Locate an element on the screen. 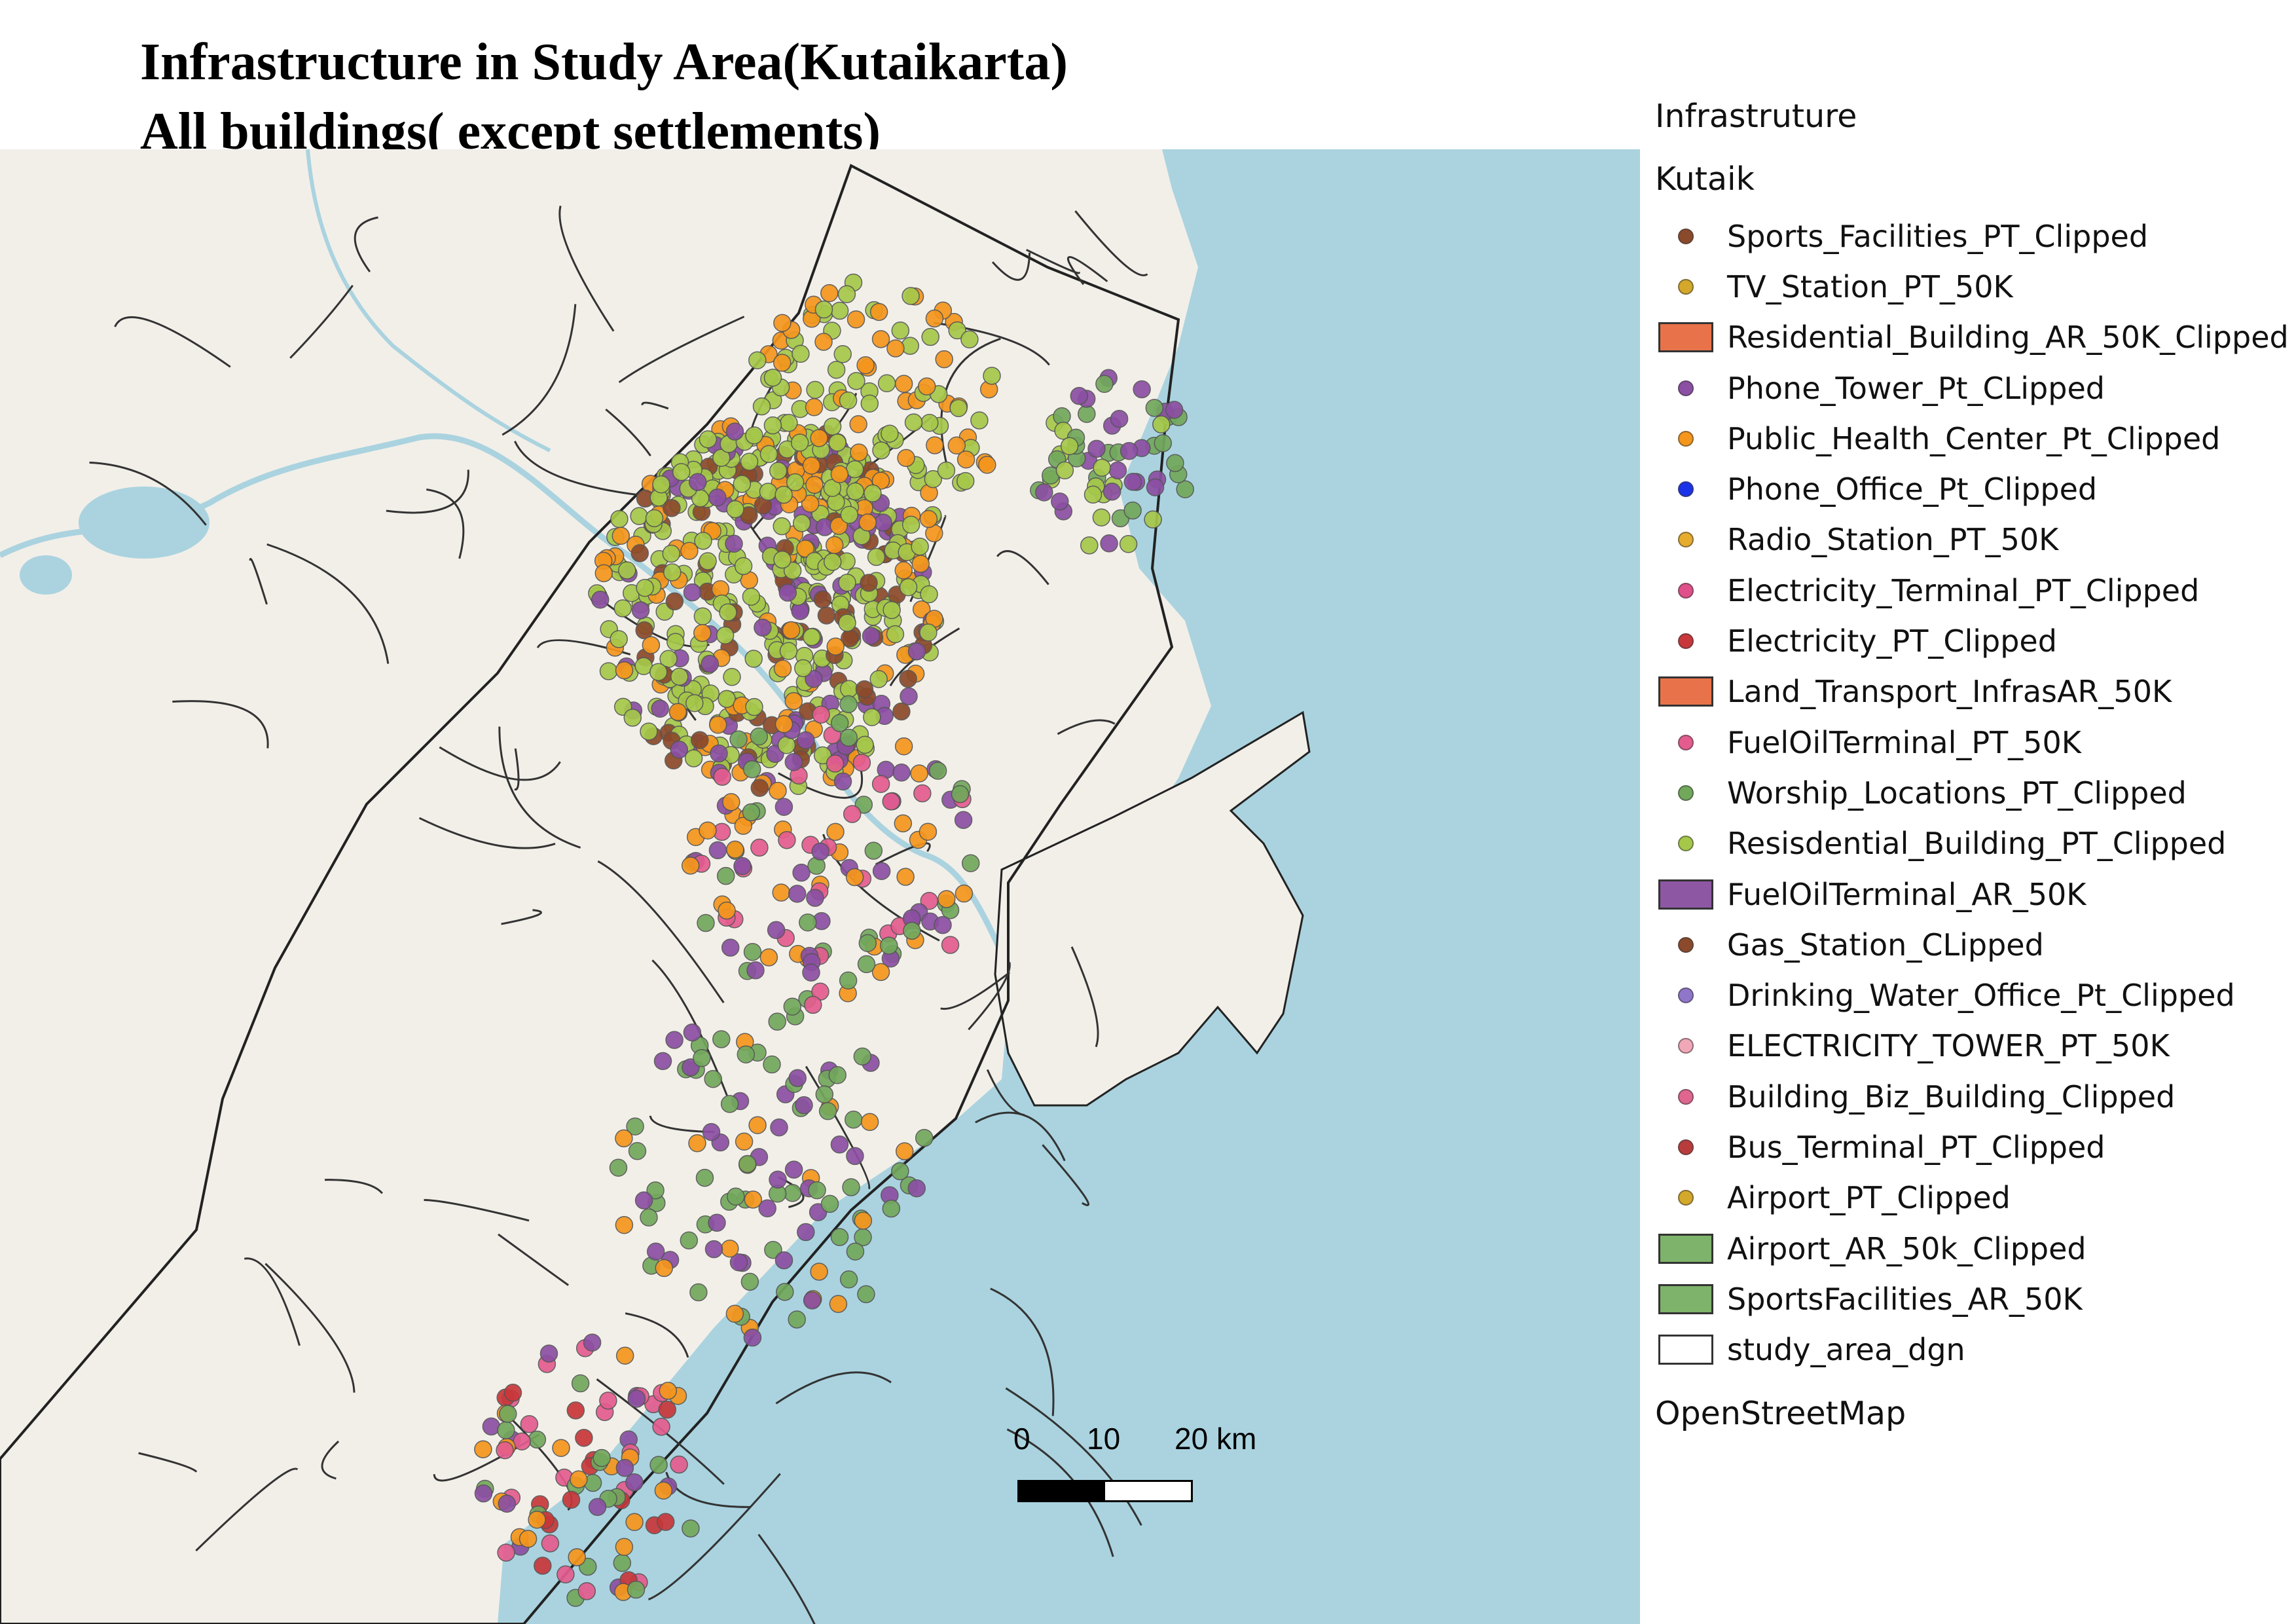 The height and width of the screenshot is (1624, 2296). legend-item-label: Building_Biz_Building_Clipped is located at coordinates (1951, 1097).